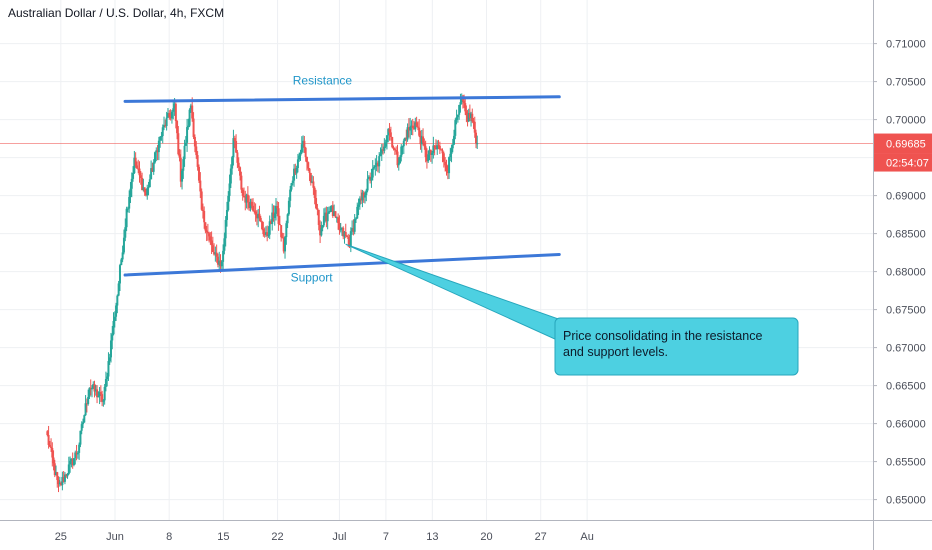 The width and height of the screenshot is (932, 550). I want to click on y-tick-label: 0.68500, so click(906, 235).